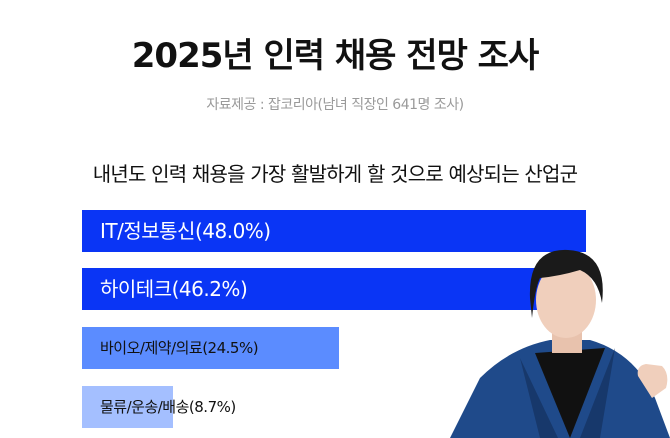  I want to click on bar-3: 바이오/제약/의료(24.5%), so click(211, 348).